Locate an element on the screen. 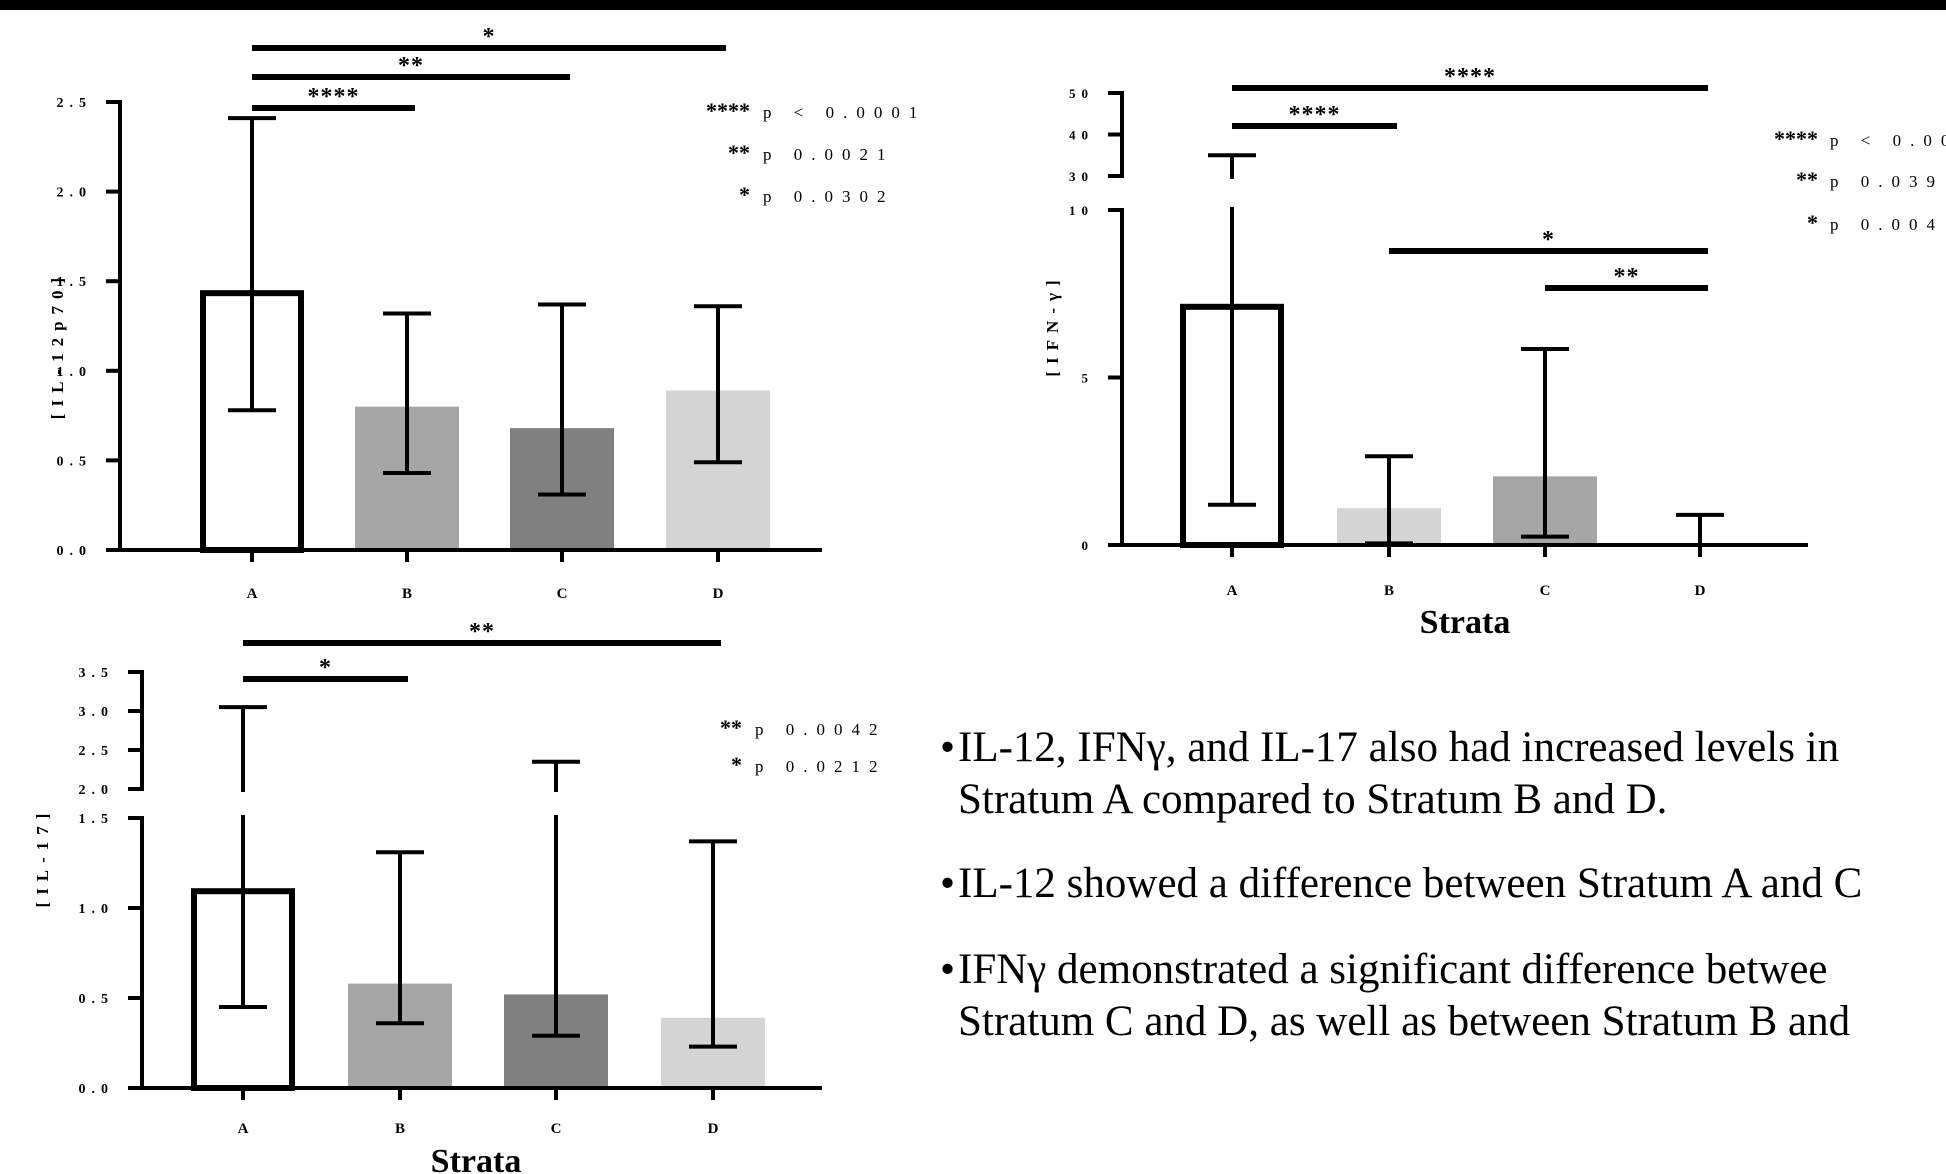  y-axis-title: [IFN-γ] is located at coordinates (1052, 324).